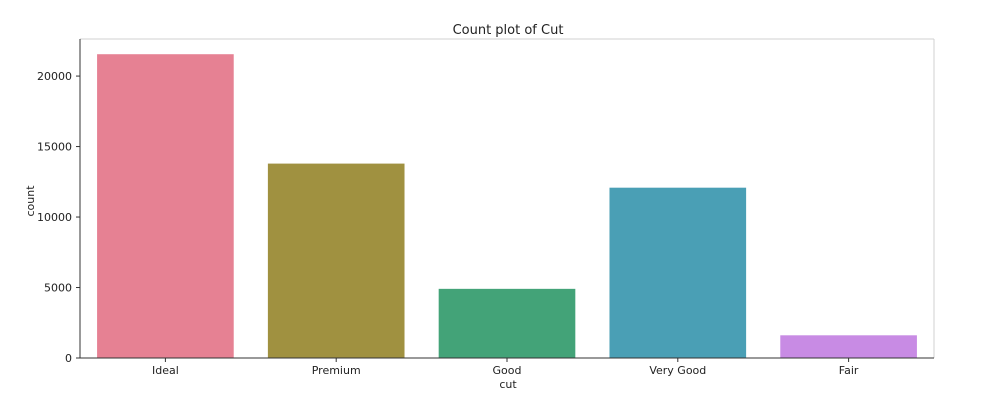 The image size is (993, 412). Describe the element at coordinates (58, 288) in the screenshot. I see `y-tick-label: 5000` at that location.